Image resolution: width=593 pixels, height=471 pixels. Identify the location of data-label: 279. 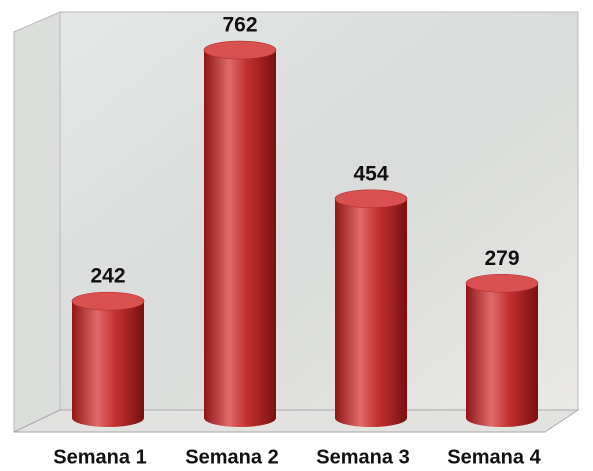
(501, 258).